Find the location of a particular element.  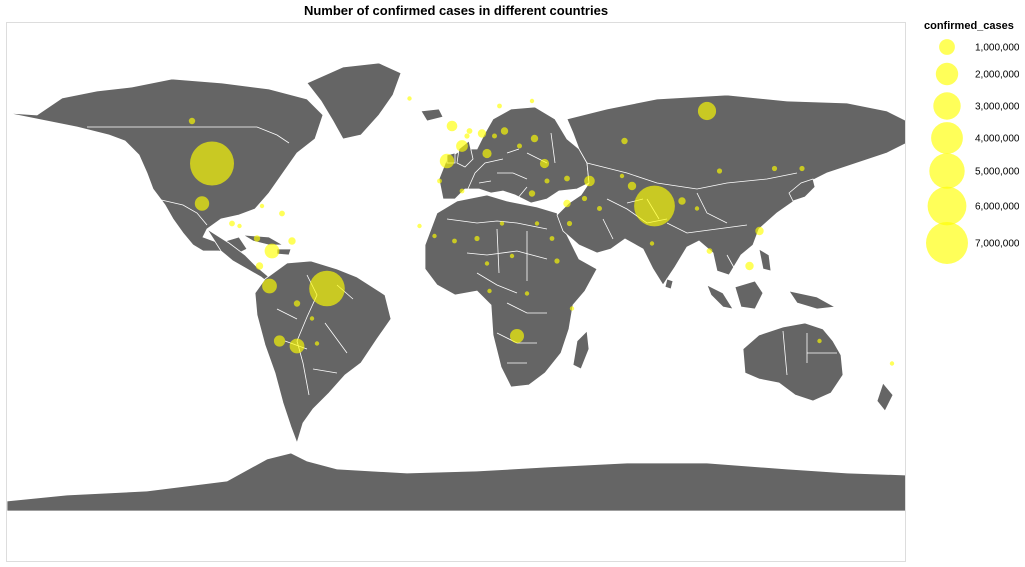

legend-label: 4,000,000 is located at coordinates (997, 139).